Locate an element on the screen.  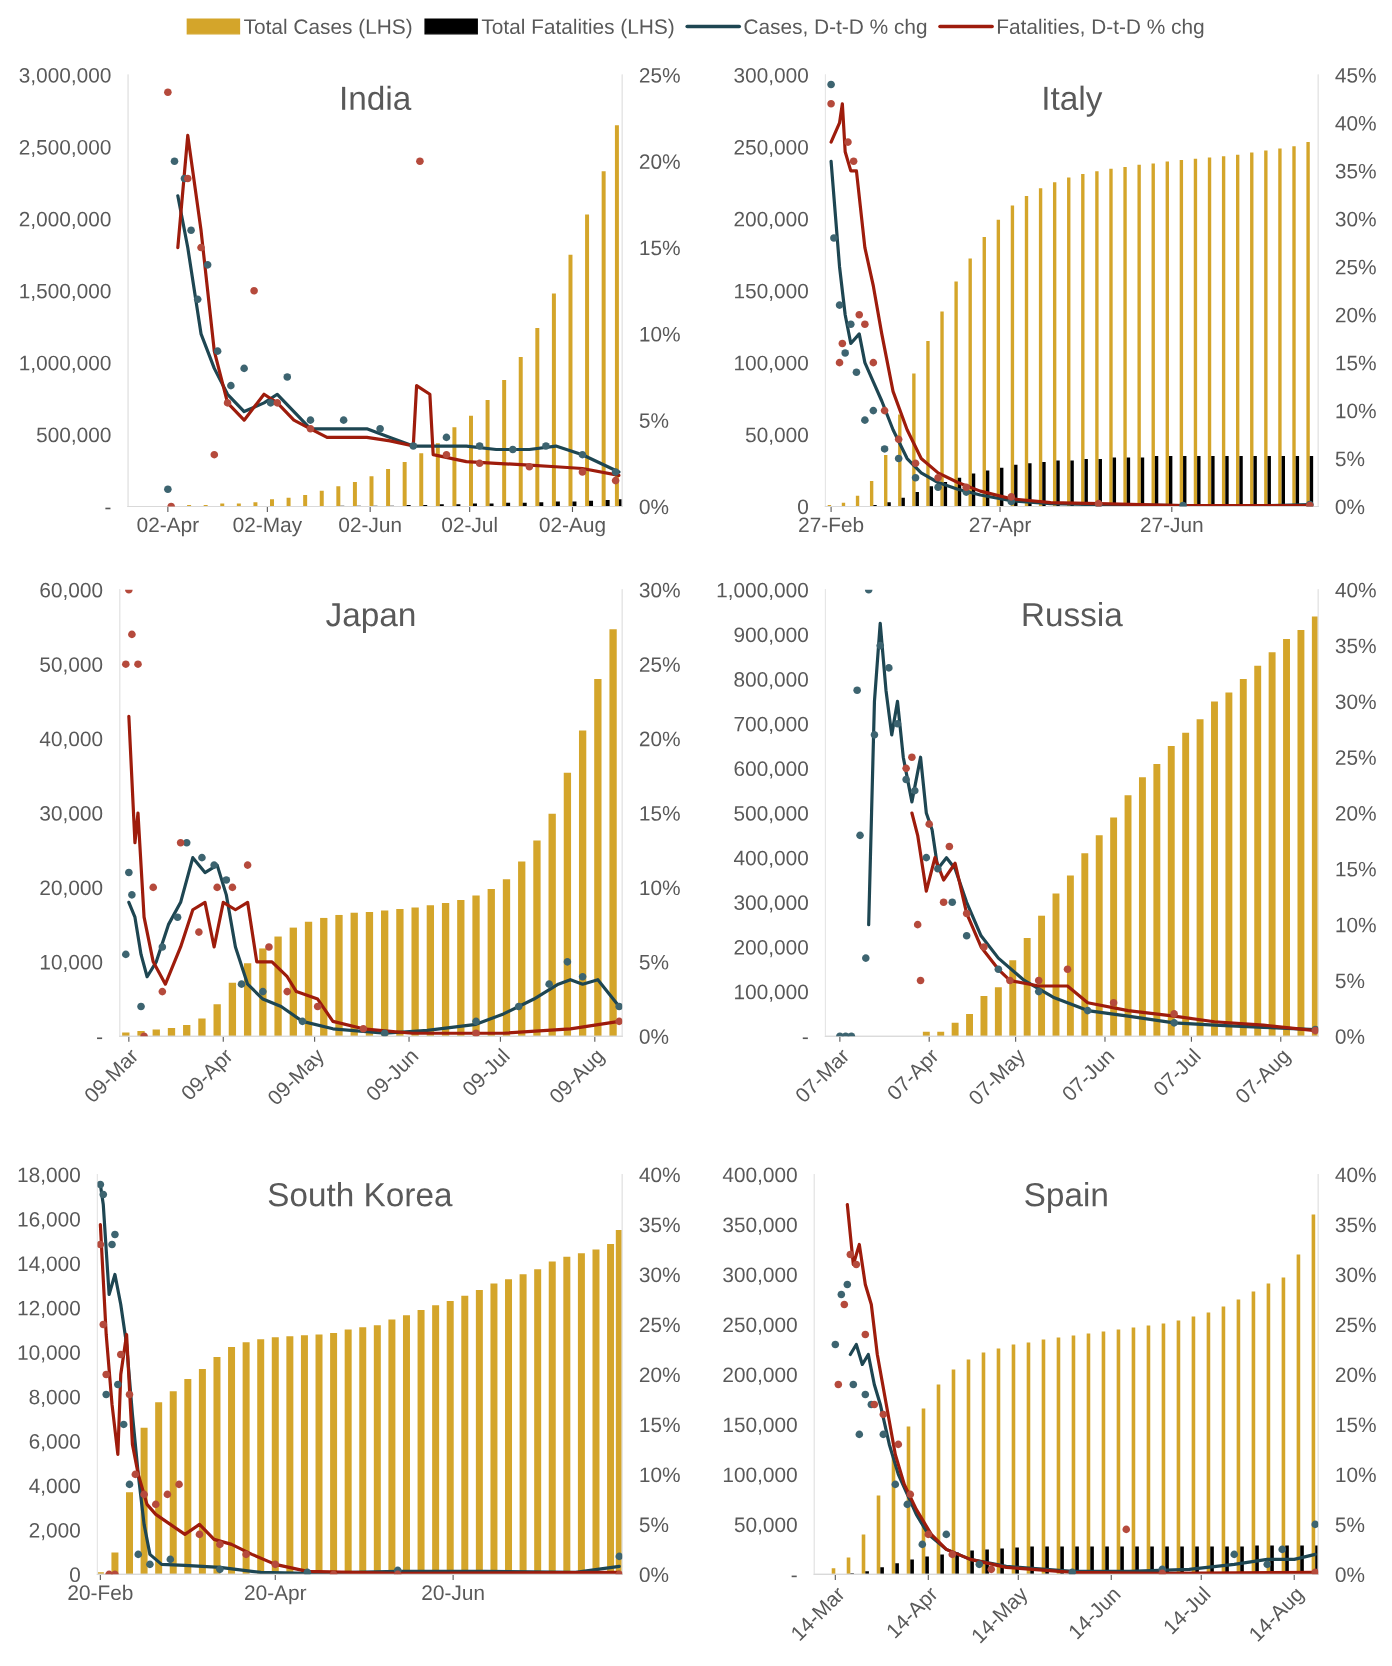
chart-title: Spain is located at coordinates (1066, 1198).